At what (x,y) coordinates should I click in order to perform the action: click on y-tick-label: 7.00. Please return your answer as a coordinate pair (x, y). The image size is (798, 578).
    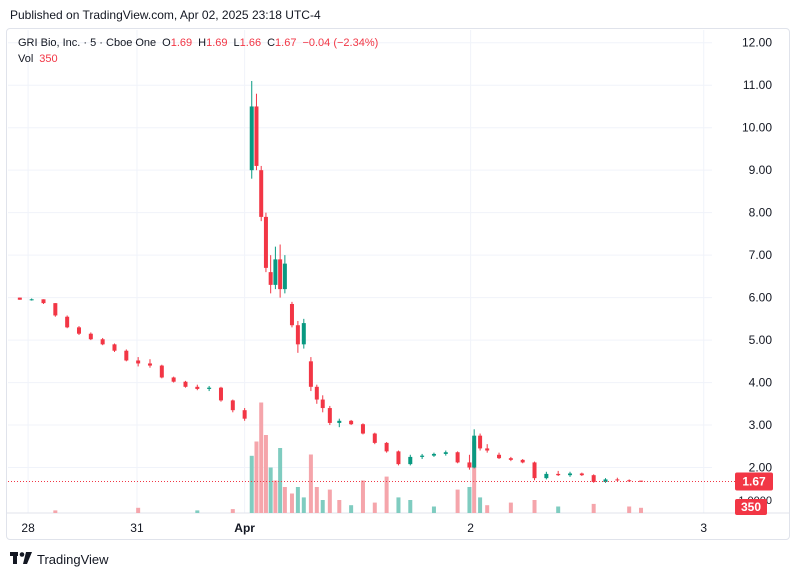
    Looking at the image, I should click on (761, 255).